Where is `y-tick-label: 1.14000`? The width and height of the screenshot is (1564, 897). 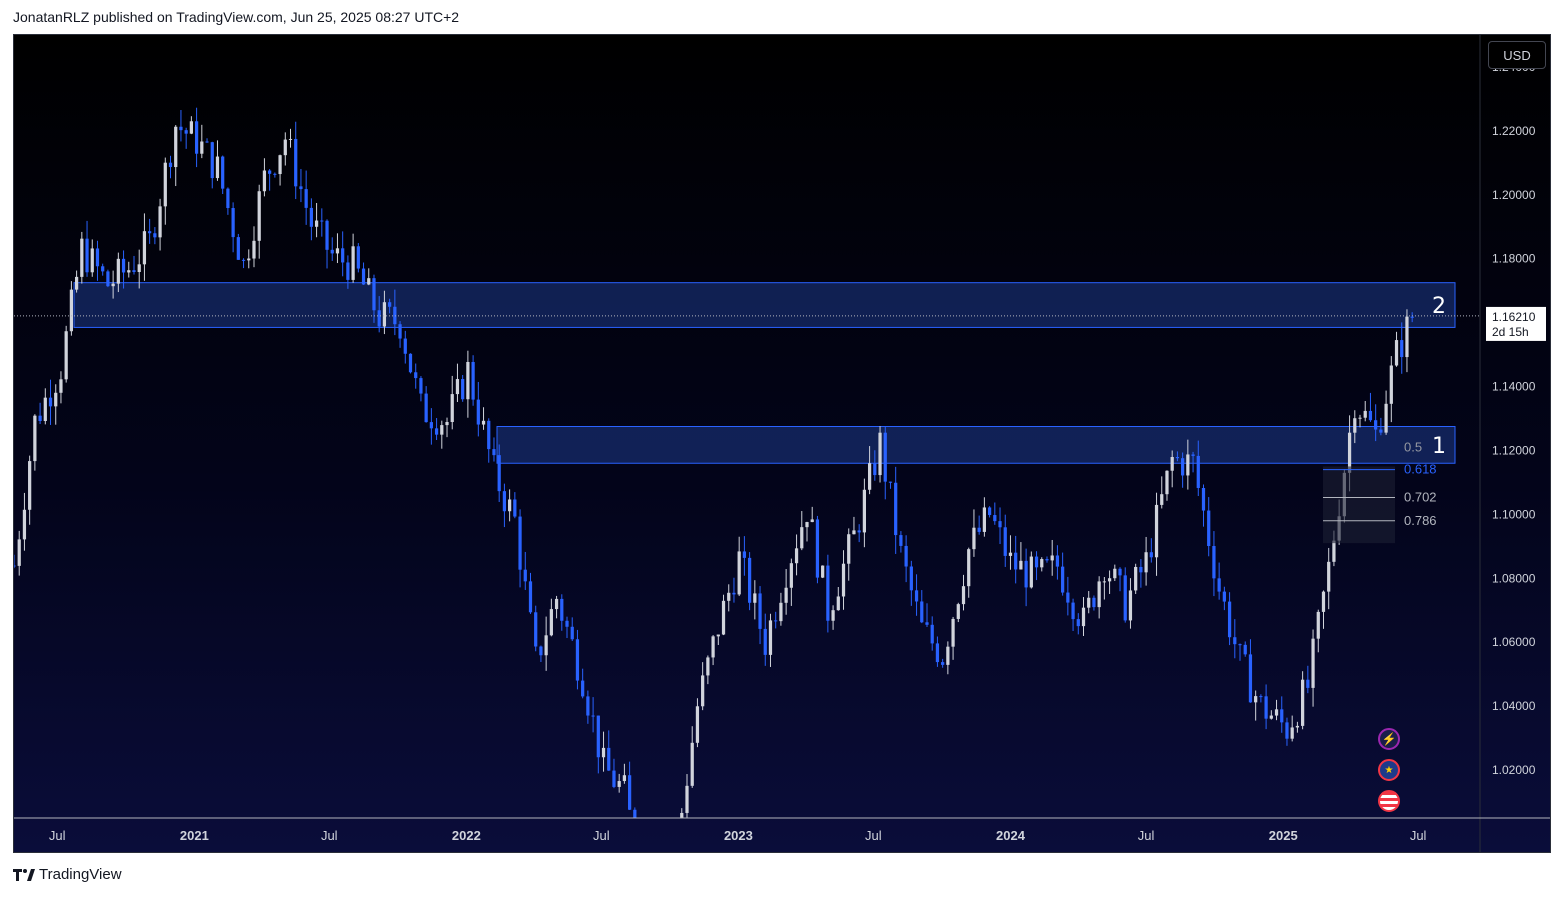 y-tick-label: 1.14000 is located at coordinates (1514, 387).